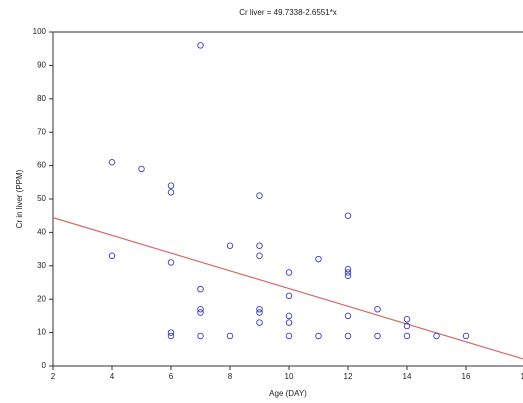 This screenshot has height=403, width=523. I want to click on y-tick-label: 60, so click(41, 165).